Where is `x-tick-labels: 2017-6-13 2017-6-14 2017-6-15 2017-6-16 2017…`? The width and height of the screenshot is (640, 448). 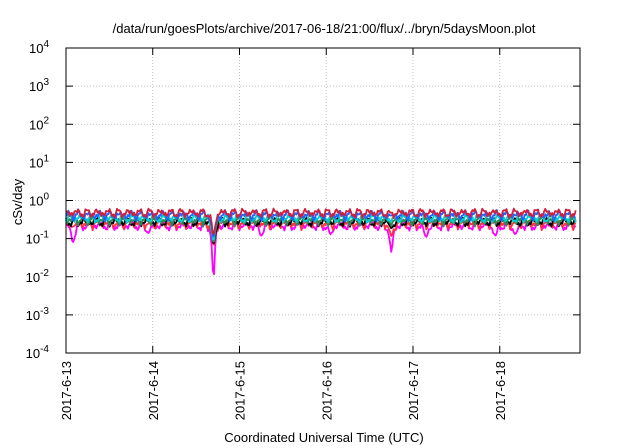
x-tick-labels: 2017-6-13 2017-6-14 2017-6-15 2017-6-16 2017… is located at coordinates (283, 390).